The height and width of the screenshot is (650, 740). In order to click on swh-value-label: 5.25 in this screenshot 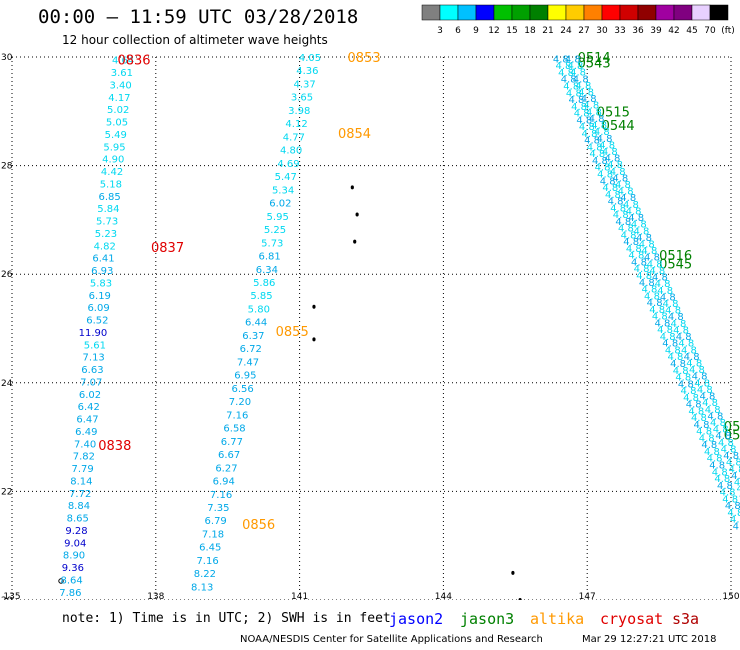, I will do `click(275, 230)`.